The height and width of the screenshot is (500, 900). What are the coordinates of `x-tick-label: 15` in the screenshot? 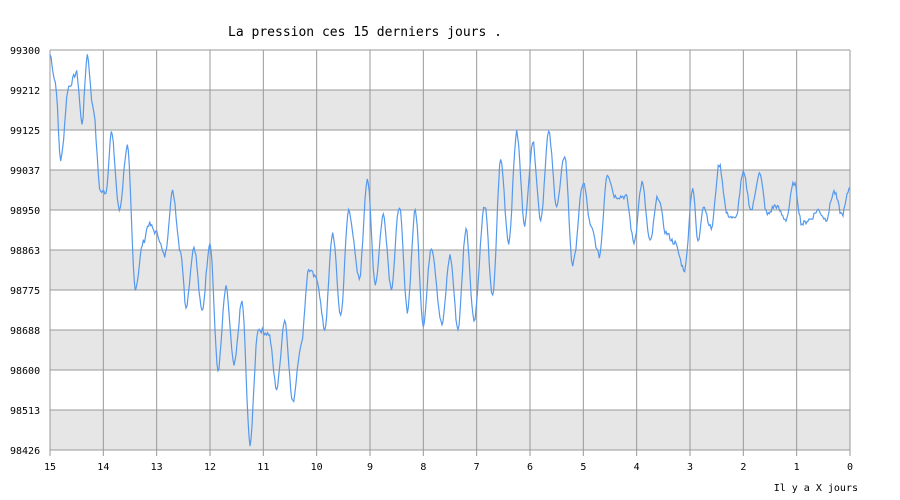 It's located at (50, 467).